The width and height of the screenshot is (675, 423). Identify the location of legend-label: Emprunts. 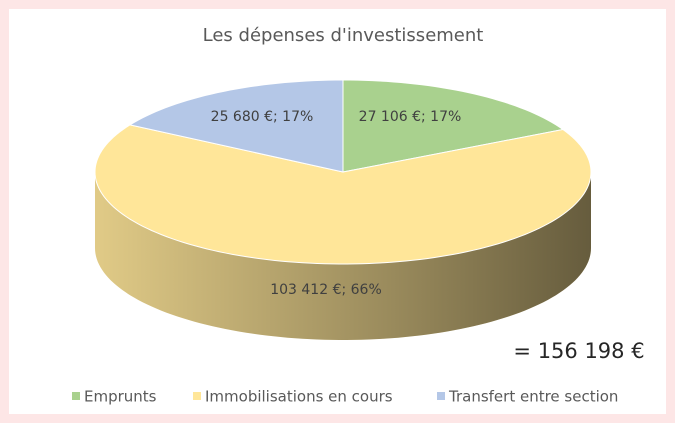
(120, 397).